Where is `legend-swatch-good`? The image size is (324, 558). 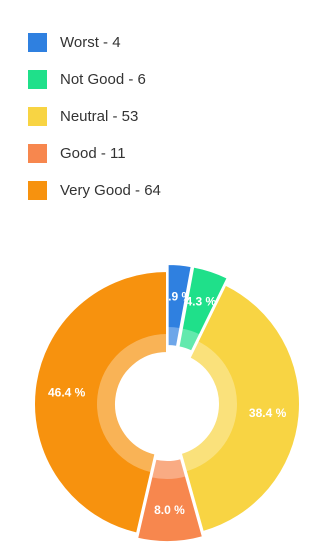 legend-swatch-good is located at coordinates (37, 153).